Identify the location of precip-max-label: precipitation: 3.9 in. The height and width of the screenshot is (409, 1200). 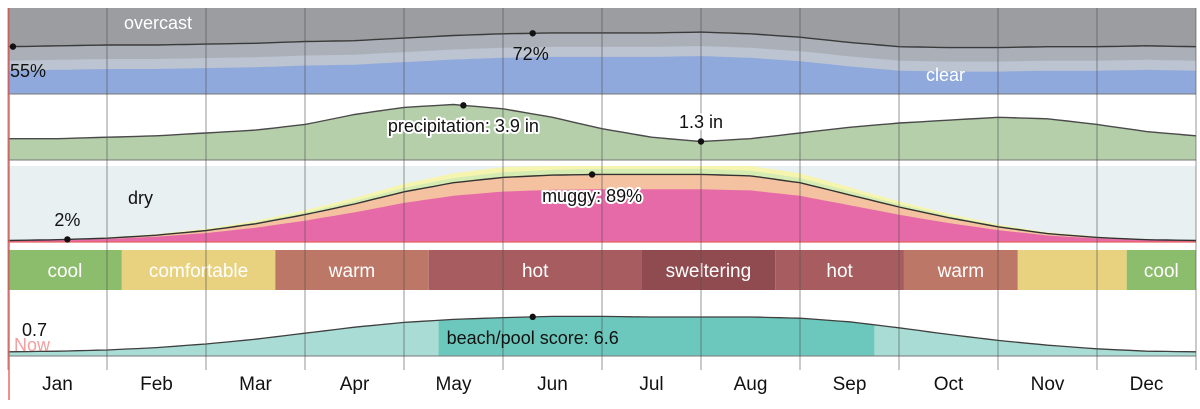
(463, 126).